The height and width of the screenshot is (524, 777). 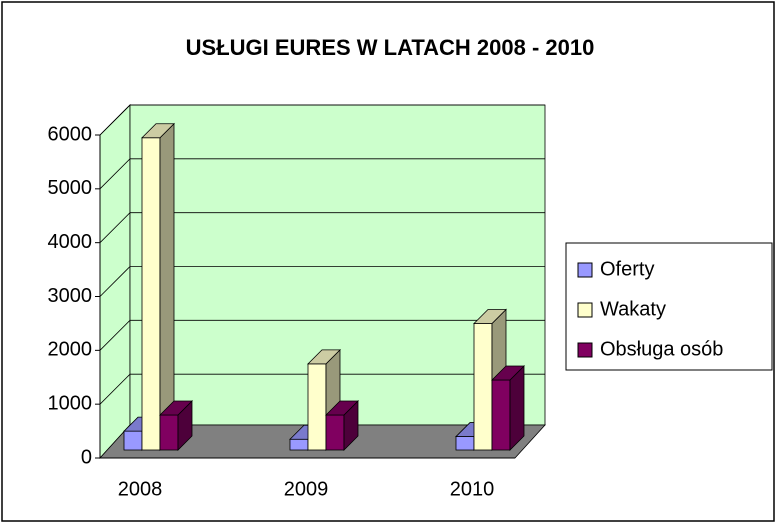 What do you see at coordinates (661, 349) in the screenshot?
I see `legend-label: Obsługa osób` at bounding box center [661, 349].